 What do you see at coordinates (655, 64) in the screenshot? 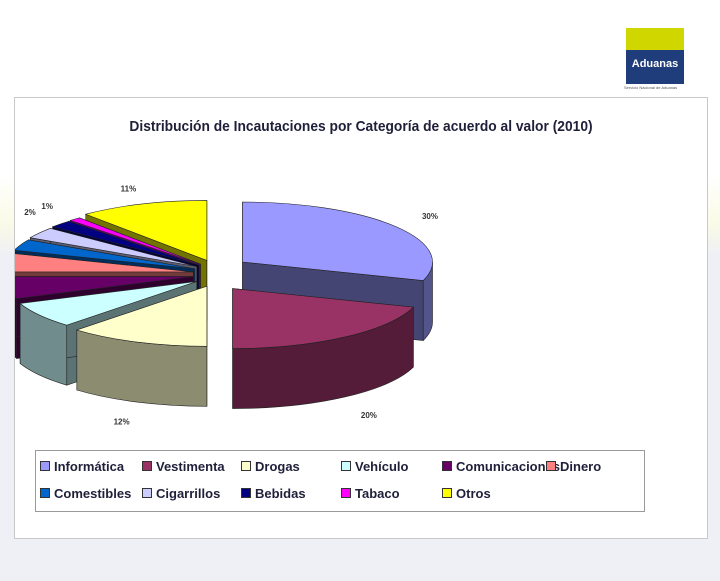
I see `logo-name: Aduanas` at bounding box center [655, 64].